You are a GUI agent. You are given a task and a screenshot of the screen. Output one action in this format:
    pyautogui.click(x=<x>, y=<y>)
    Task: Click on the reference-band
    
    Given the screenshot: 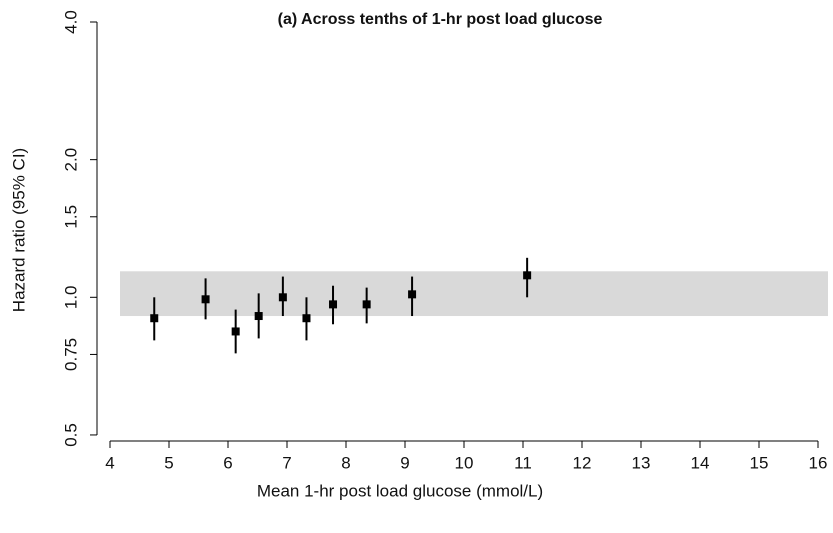 What is the action you would take?
    pyautogui.click(x=474, y=294)
    